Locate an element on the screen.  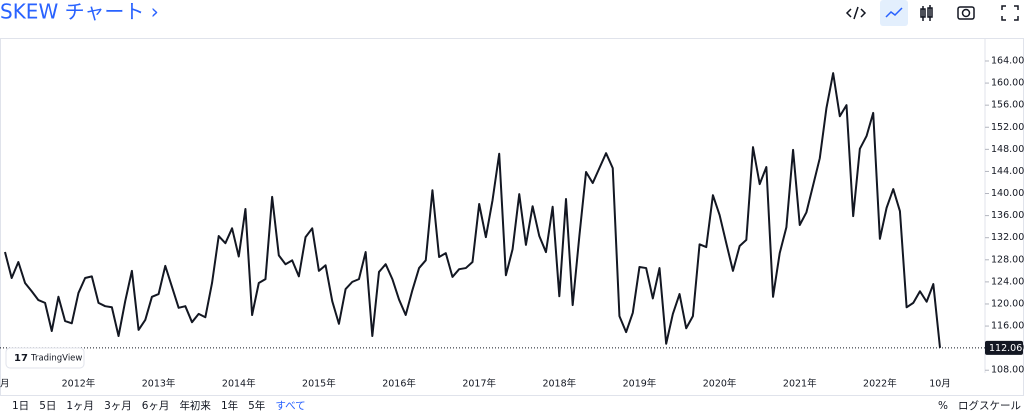
x-tick-label: 2013年 is located at coordinates (159, 384).